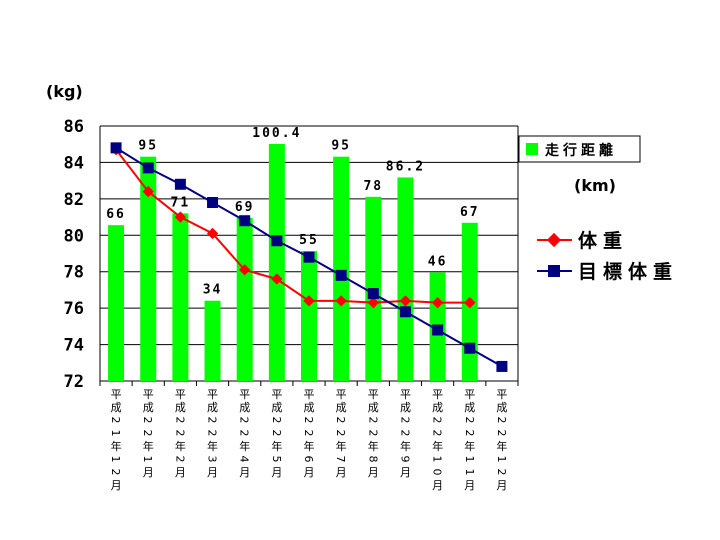 Image resolution: width=720 pixels, height=540 pixels. What do you see at coordinates (115, 433) in the screenshot?
I see `x-label-0-char-3: 1` at bounding box center [115, 433].